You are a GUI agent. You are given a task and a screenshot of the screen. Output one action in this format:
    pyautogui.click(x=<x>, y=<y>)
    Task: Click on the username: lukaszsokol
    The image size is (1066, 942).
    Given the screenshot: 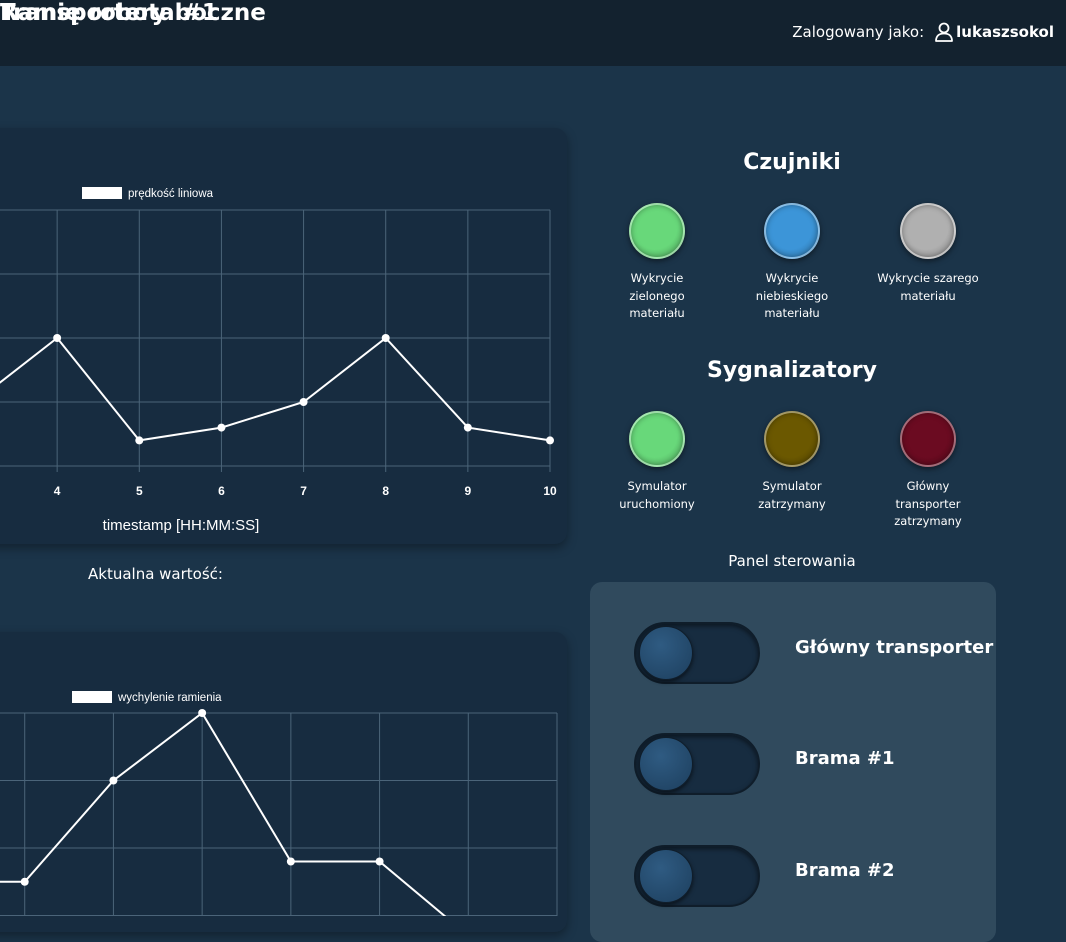 What is the action you would take?
    pyautogui.click(x=1005, y=32)
    